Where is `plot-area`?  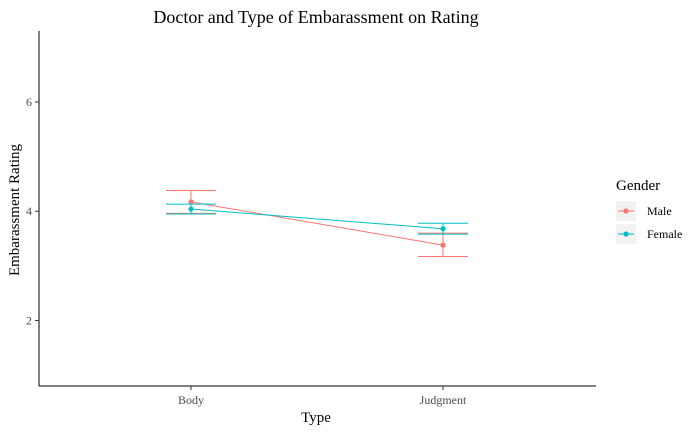
plot-area is located at coordinates (317, 223).